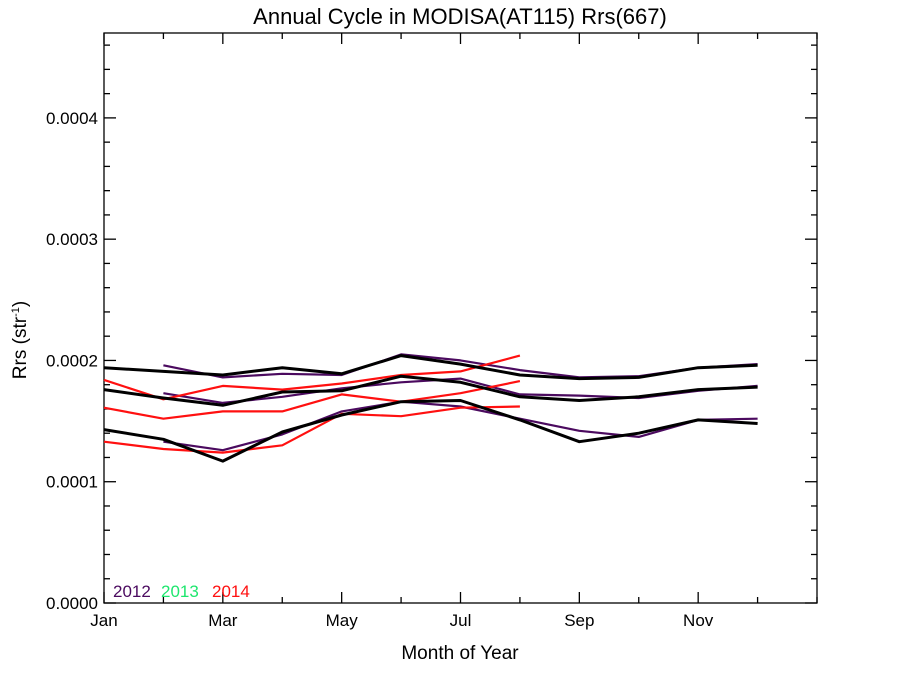  What do you see at coordinates (103, 620) in the screenshot?
I see `x-tick-label: Jan` at bounding box center [103, 620].